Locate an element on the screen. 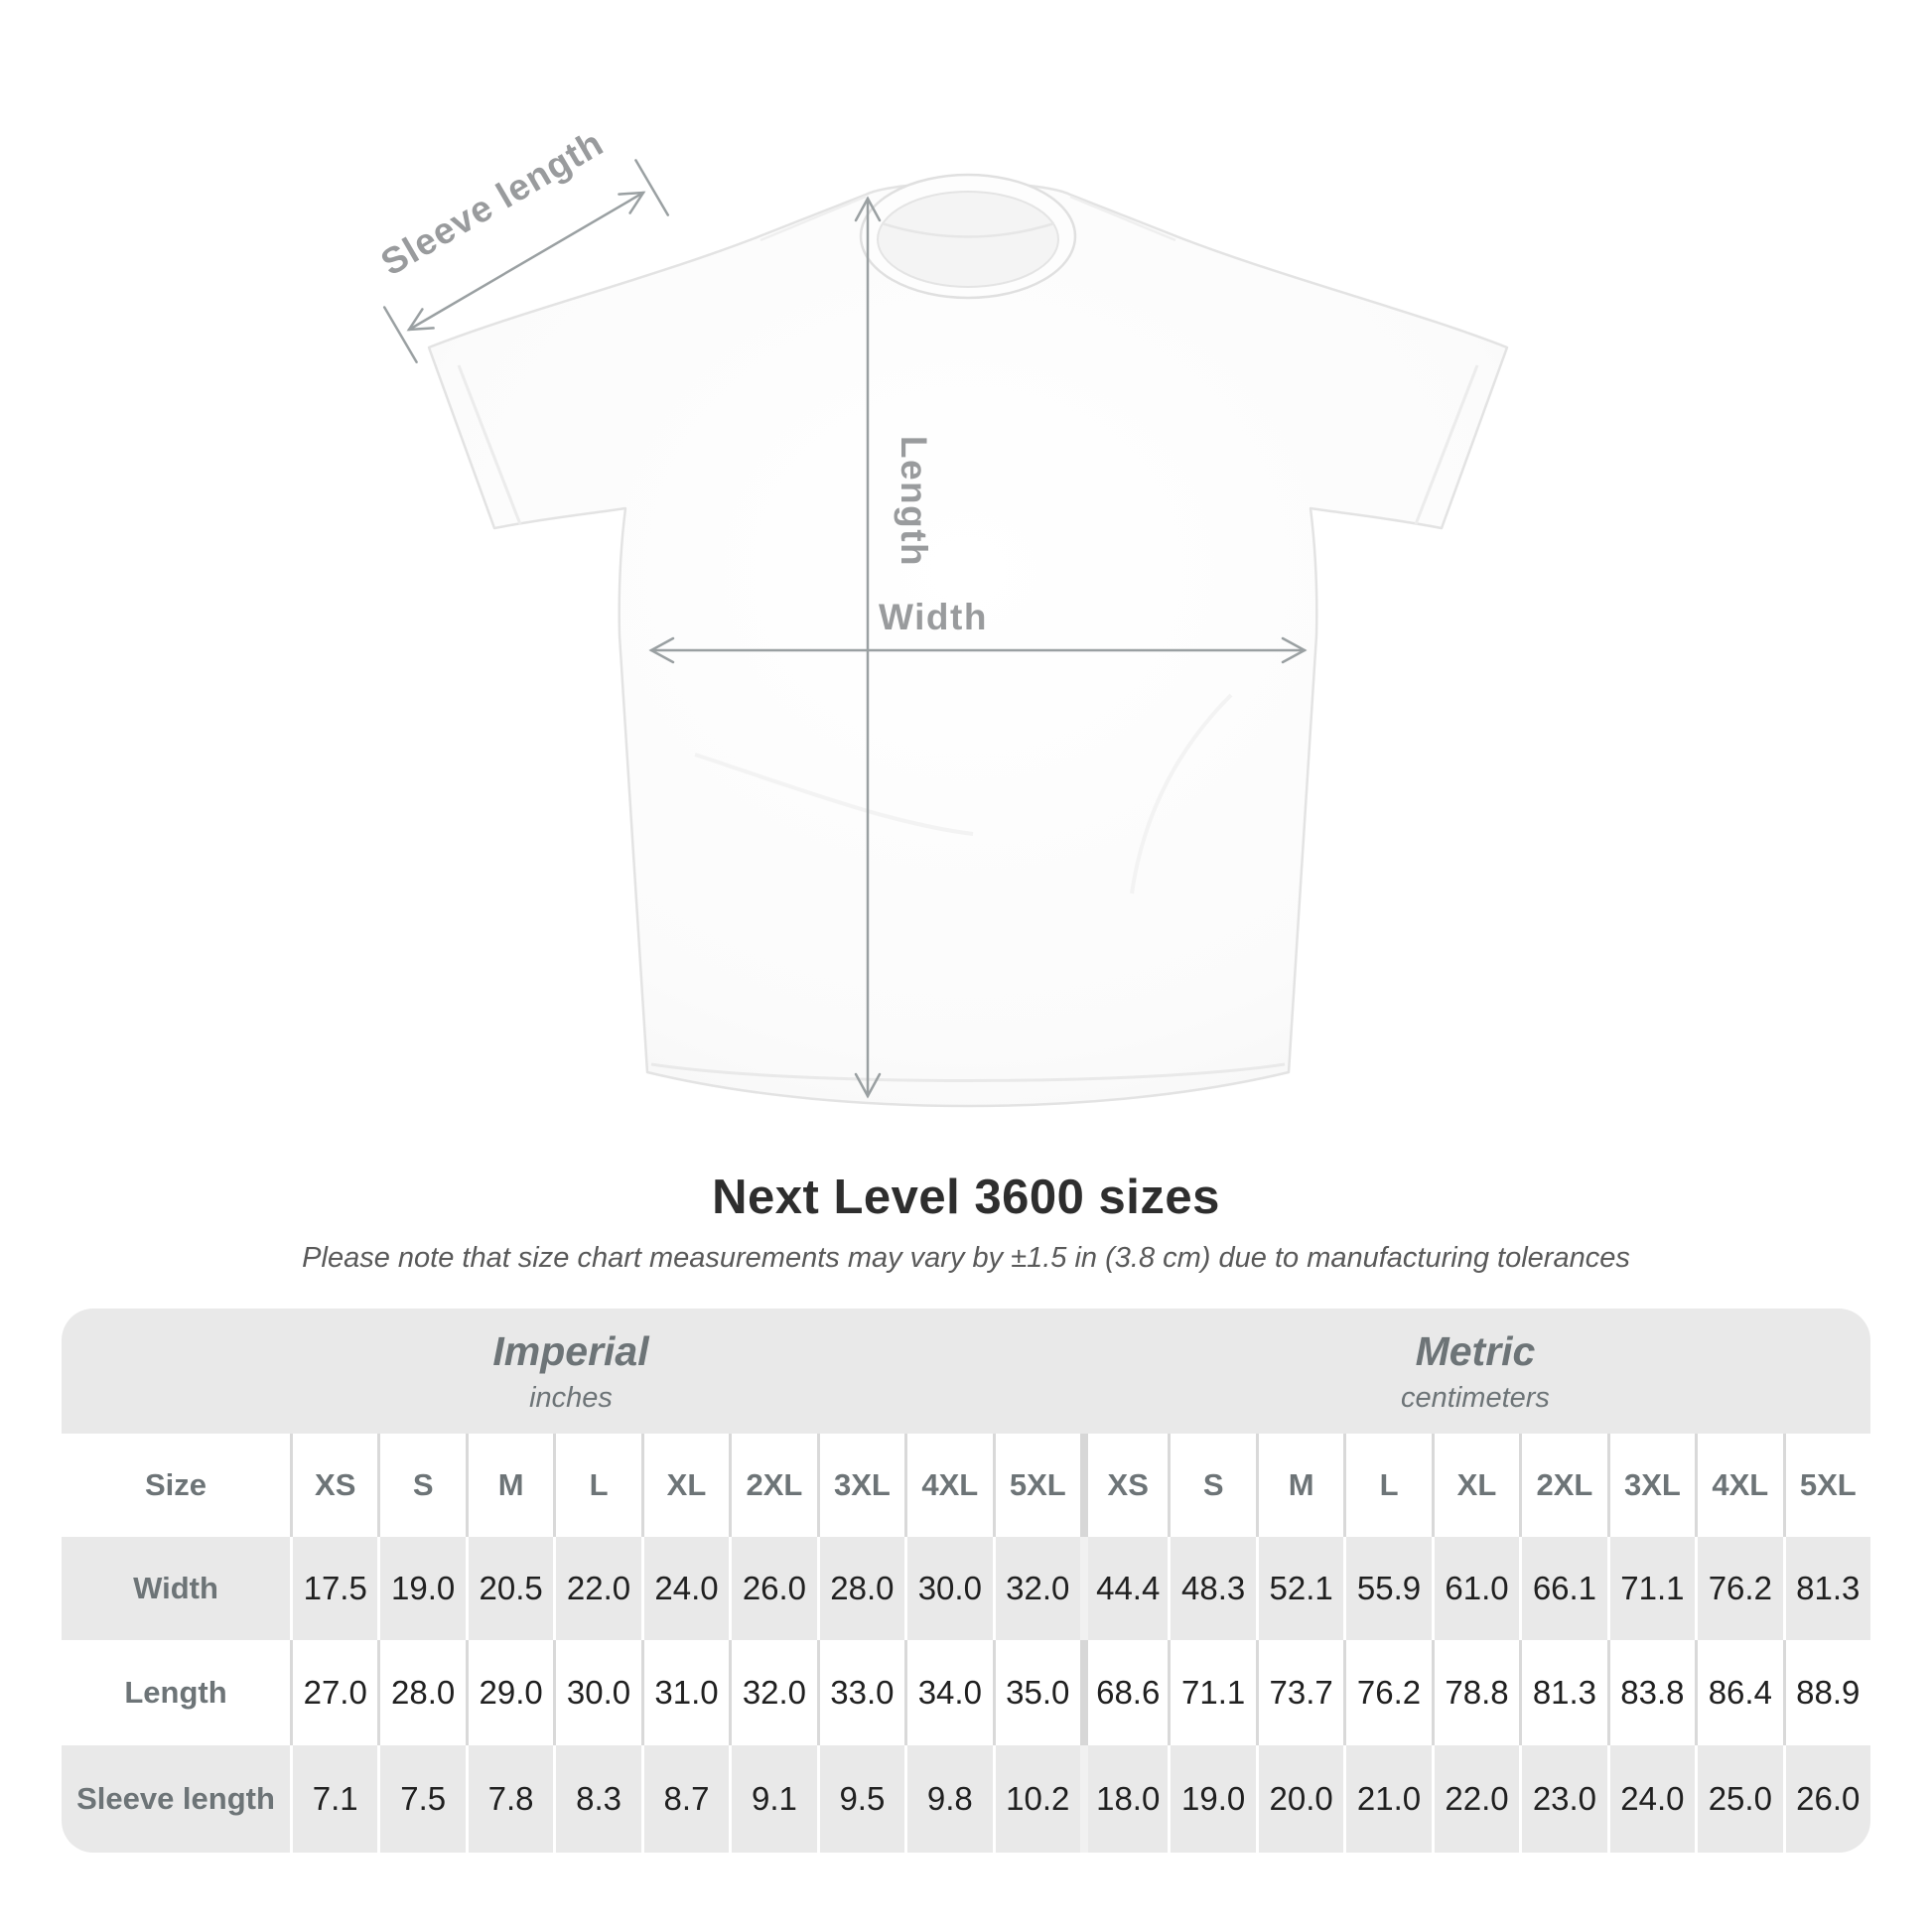  metric-section-title: Metric is located at coordinates (1475, 1350).